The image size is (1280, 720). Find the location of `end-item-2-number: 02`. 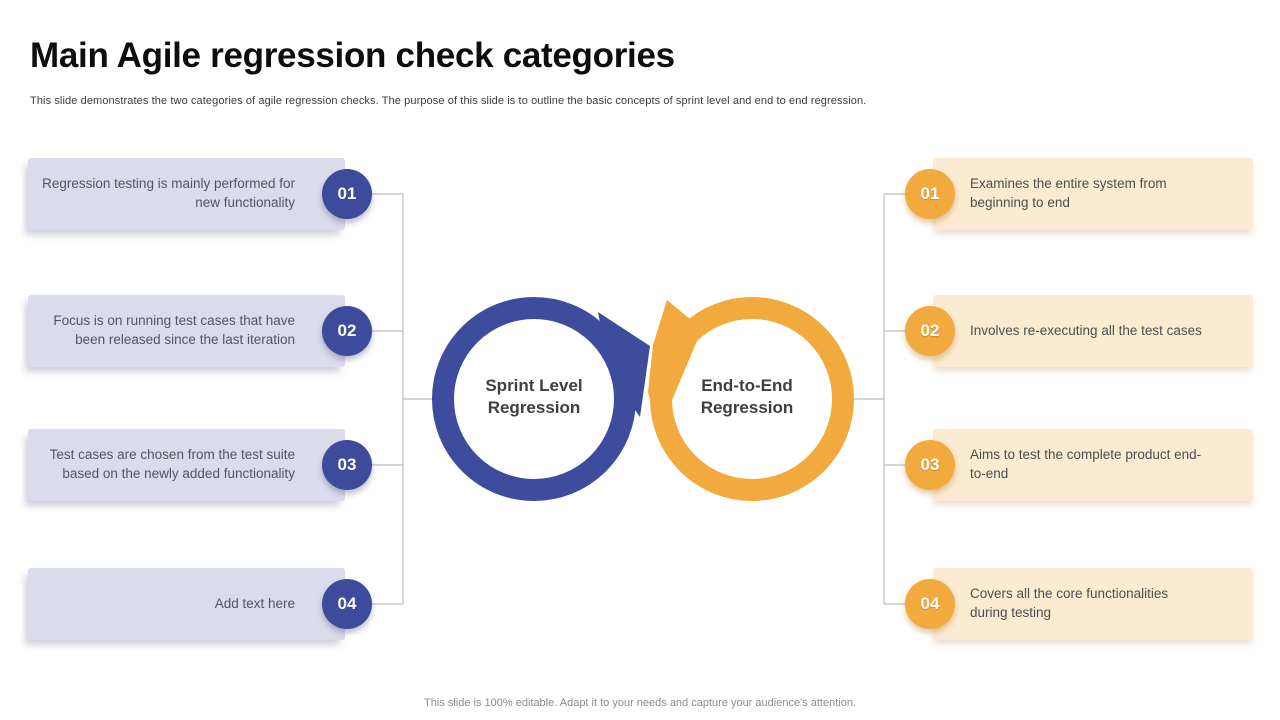

end-item-2-number: 02 is located at coordinates (930, 330).